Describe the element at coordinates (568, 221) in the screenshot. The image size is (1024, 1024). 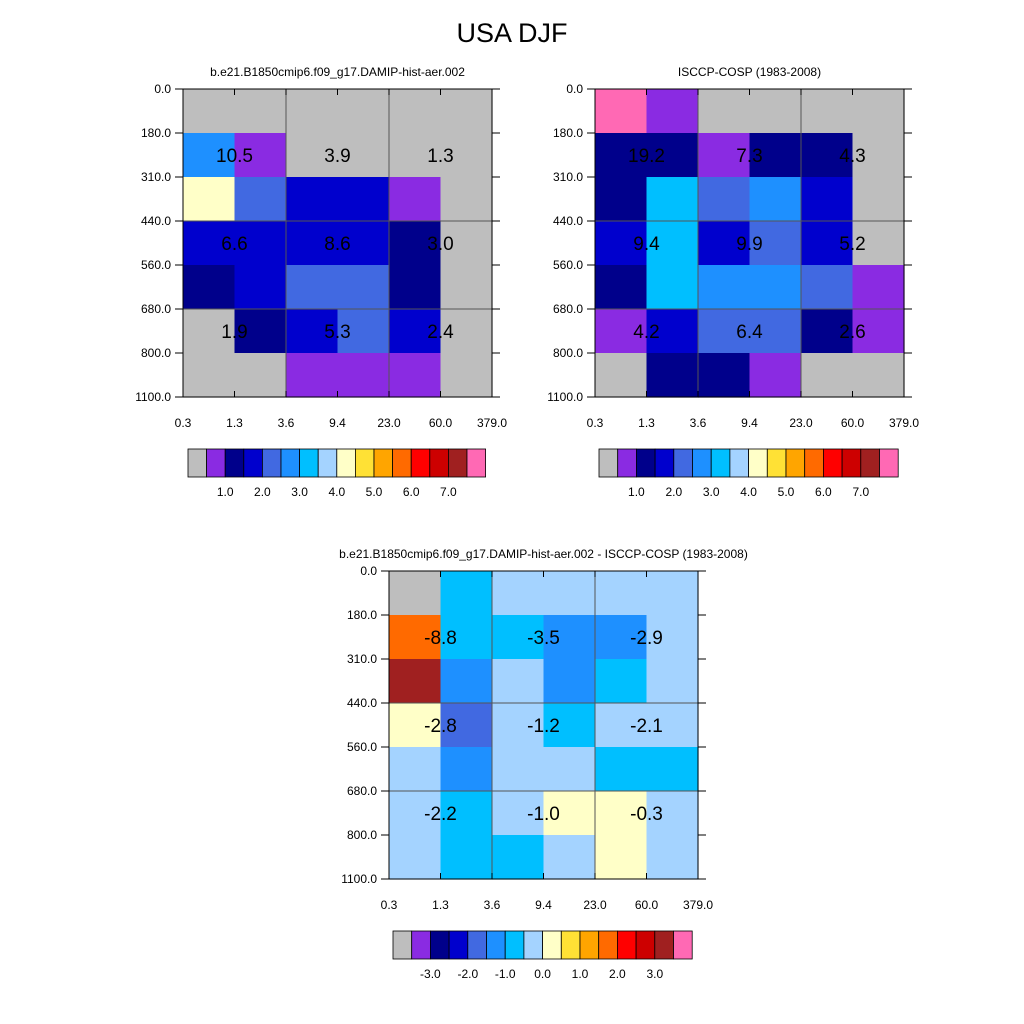
I see `y-tick-label: 440.0` at that location.